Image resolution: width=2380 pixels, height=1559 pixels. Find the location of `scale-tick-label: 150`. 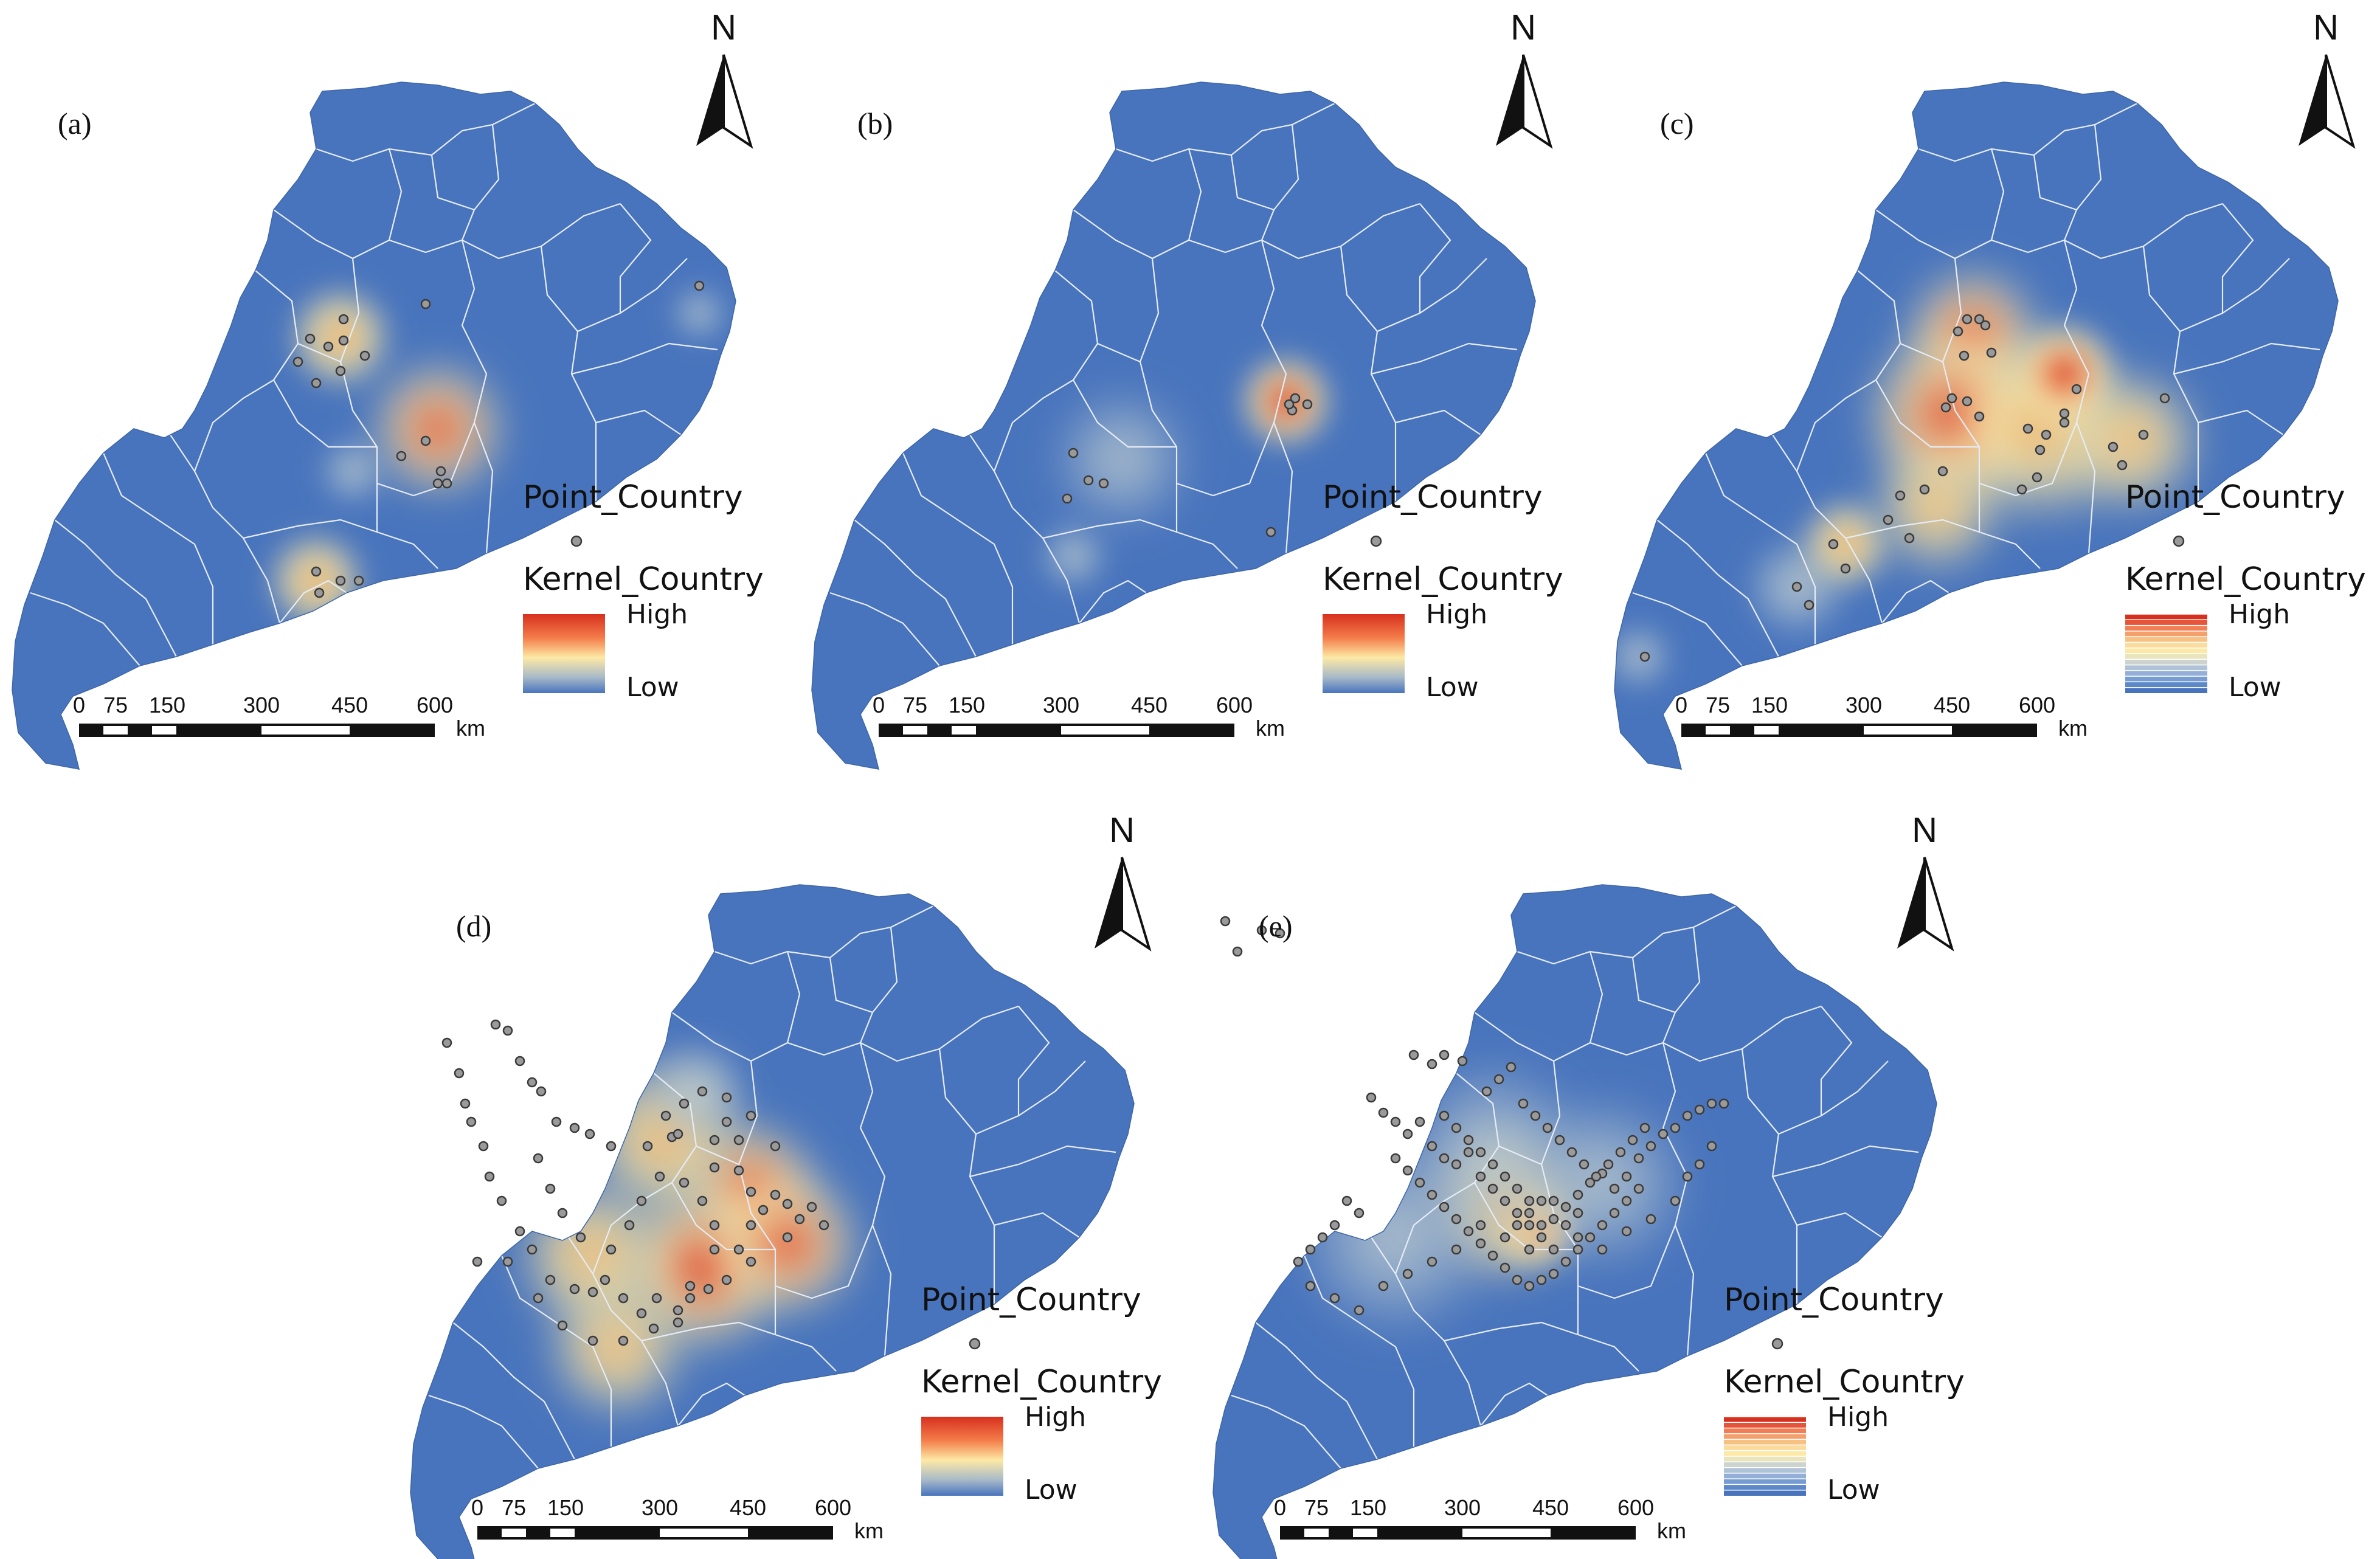

scale-tick-label: 150 is located at coordinates (167, 705).